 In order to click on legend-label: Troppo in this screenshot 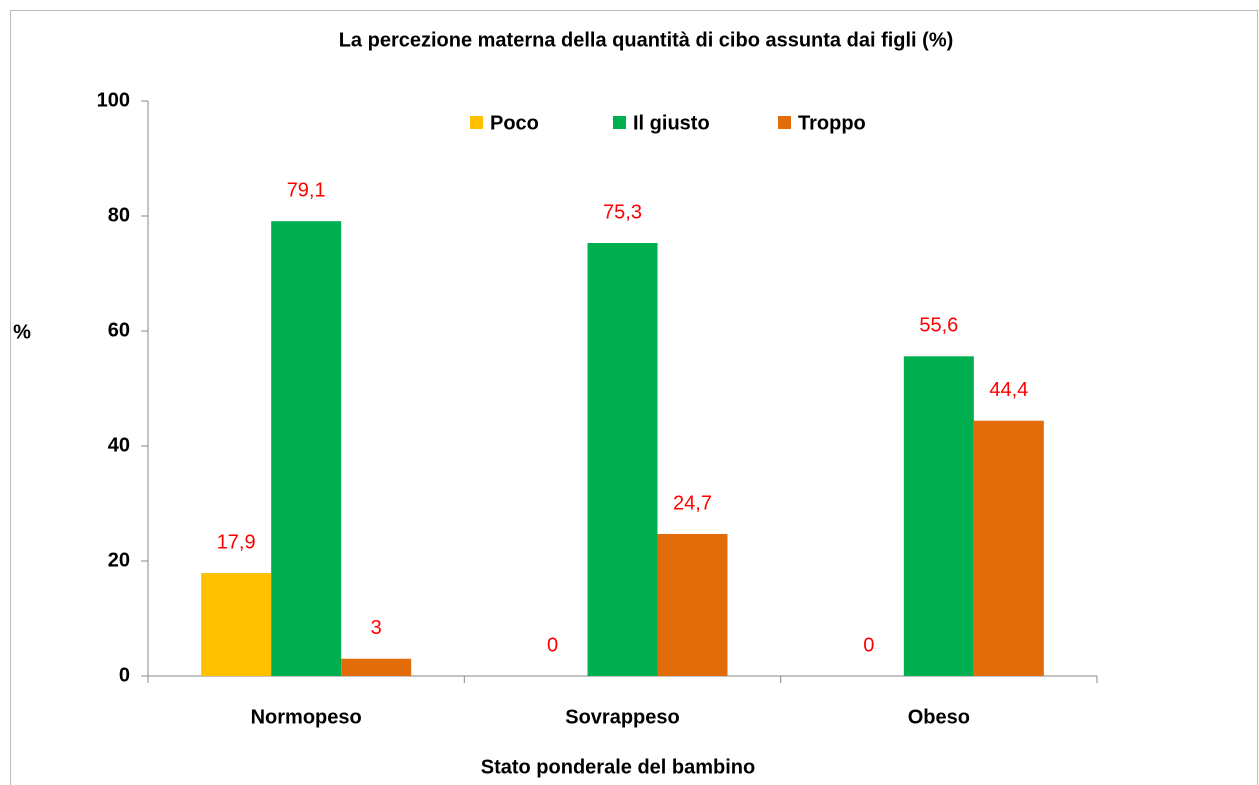, I will do `click(832, 123)`.